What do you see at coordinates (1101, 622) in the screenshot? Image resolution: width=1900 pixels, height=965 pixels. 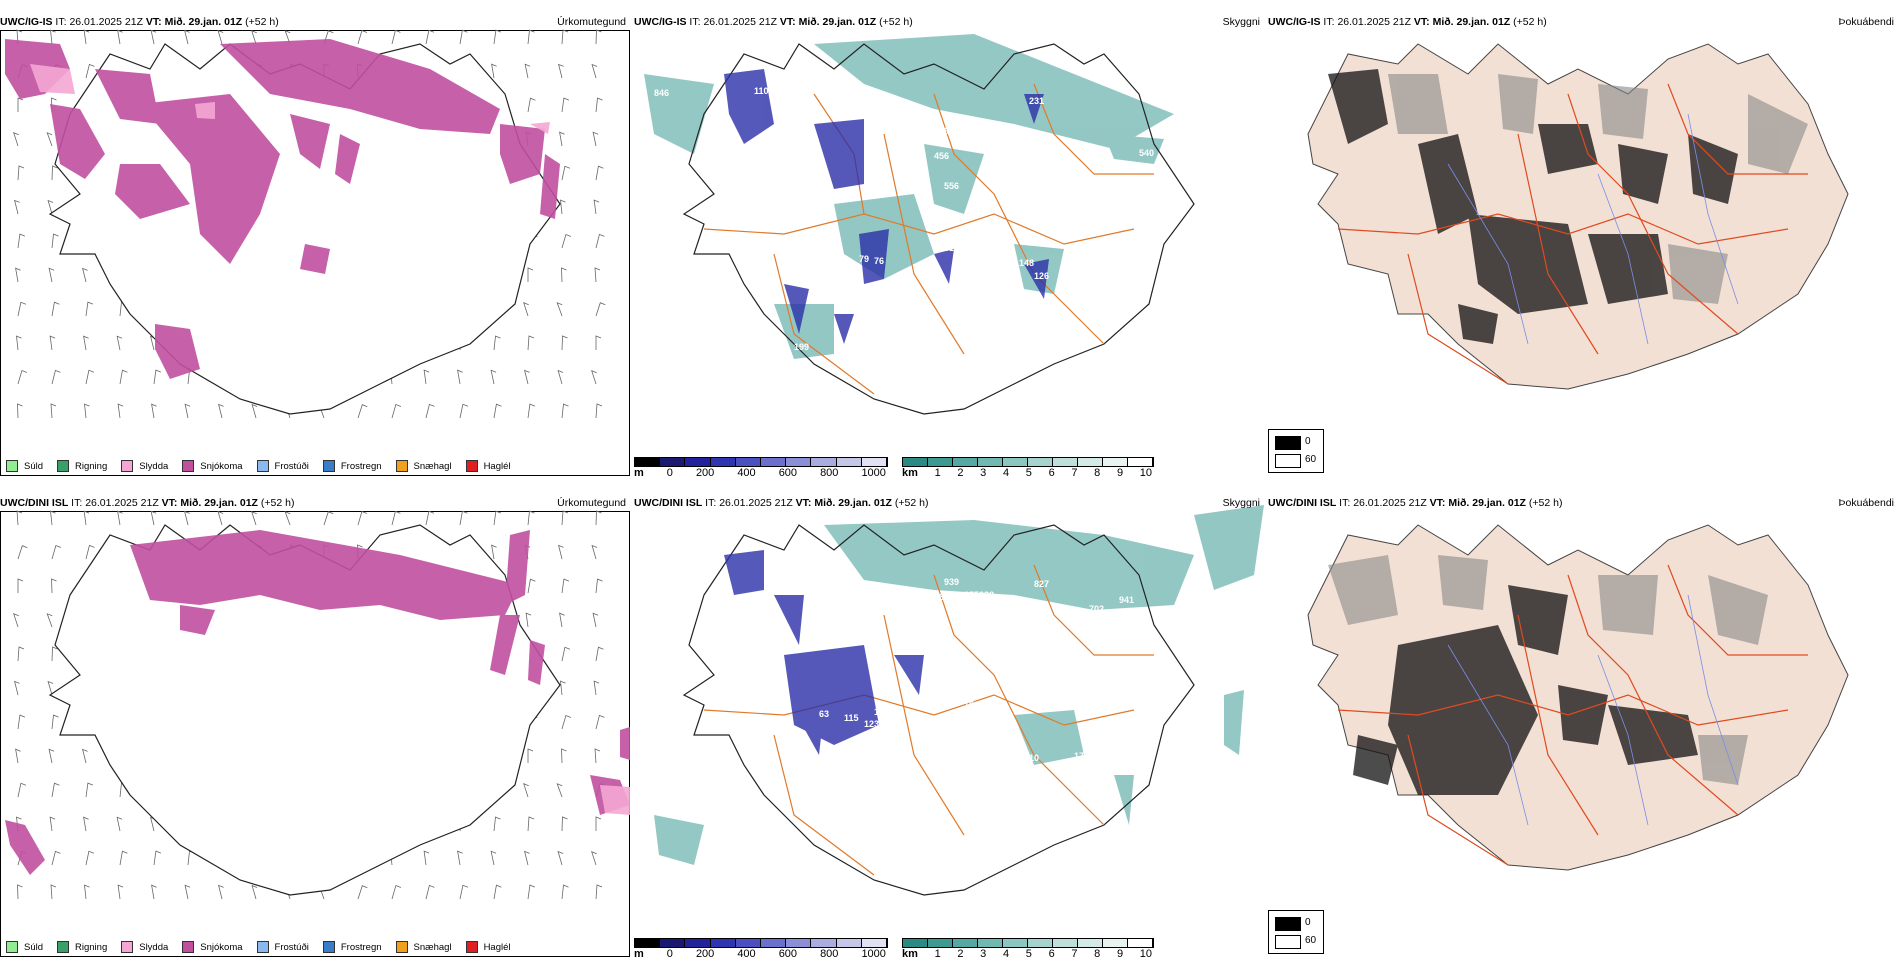 I see `cloud-base-label: 552` at bounding box center [1101, 622].